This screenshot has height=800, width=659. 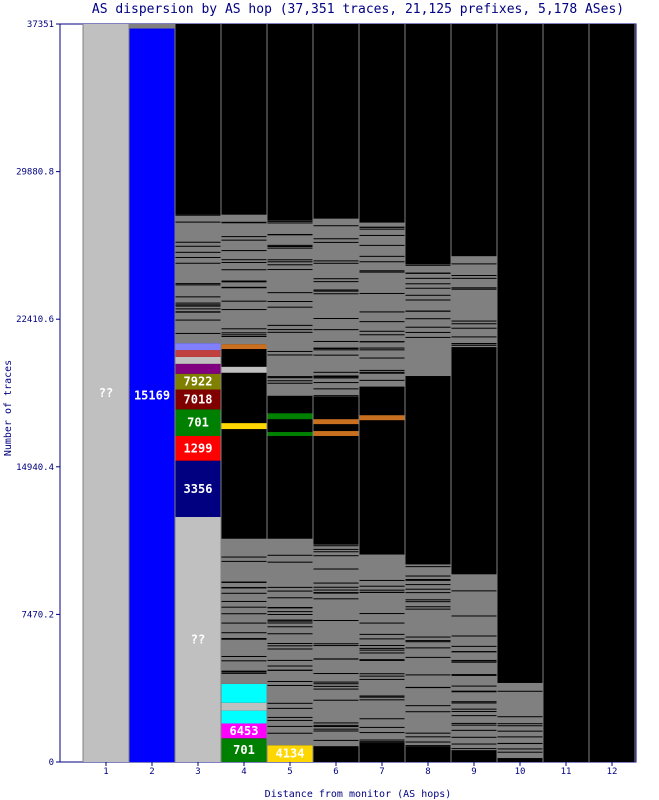 What do you see at coordinates (290, 754) in the screenshot?
I see `bar-label-hop5-4134: 4134` at bounding box center [290, 754].